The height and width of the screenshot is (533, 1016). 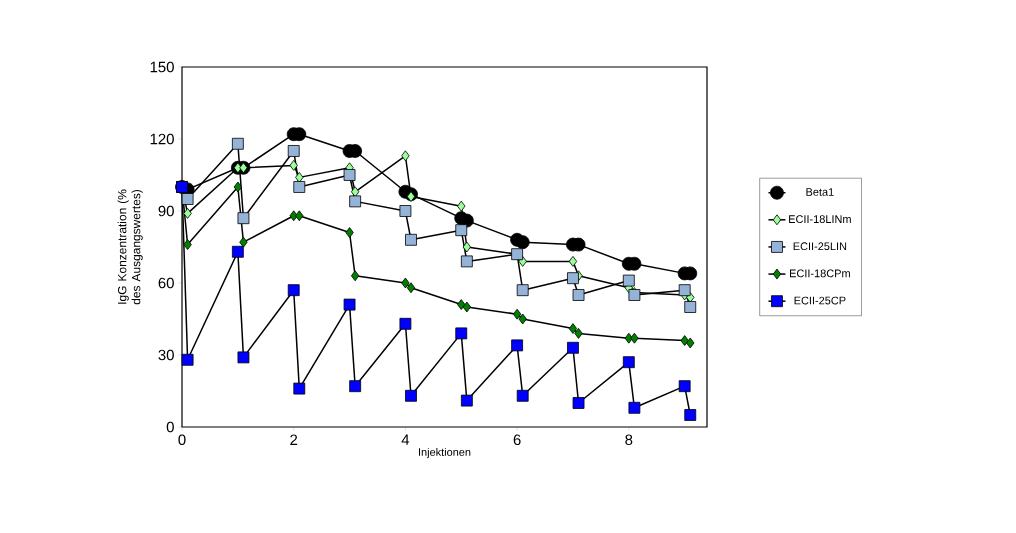 What do you see at coordinates (182, 440) in the screenshot?
I see `x-tick-label: 0` at bounding box center [182, 440].